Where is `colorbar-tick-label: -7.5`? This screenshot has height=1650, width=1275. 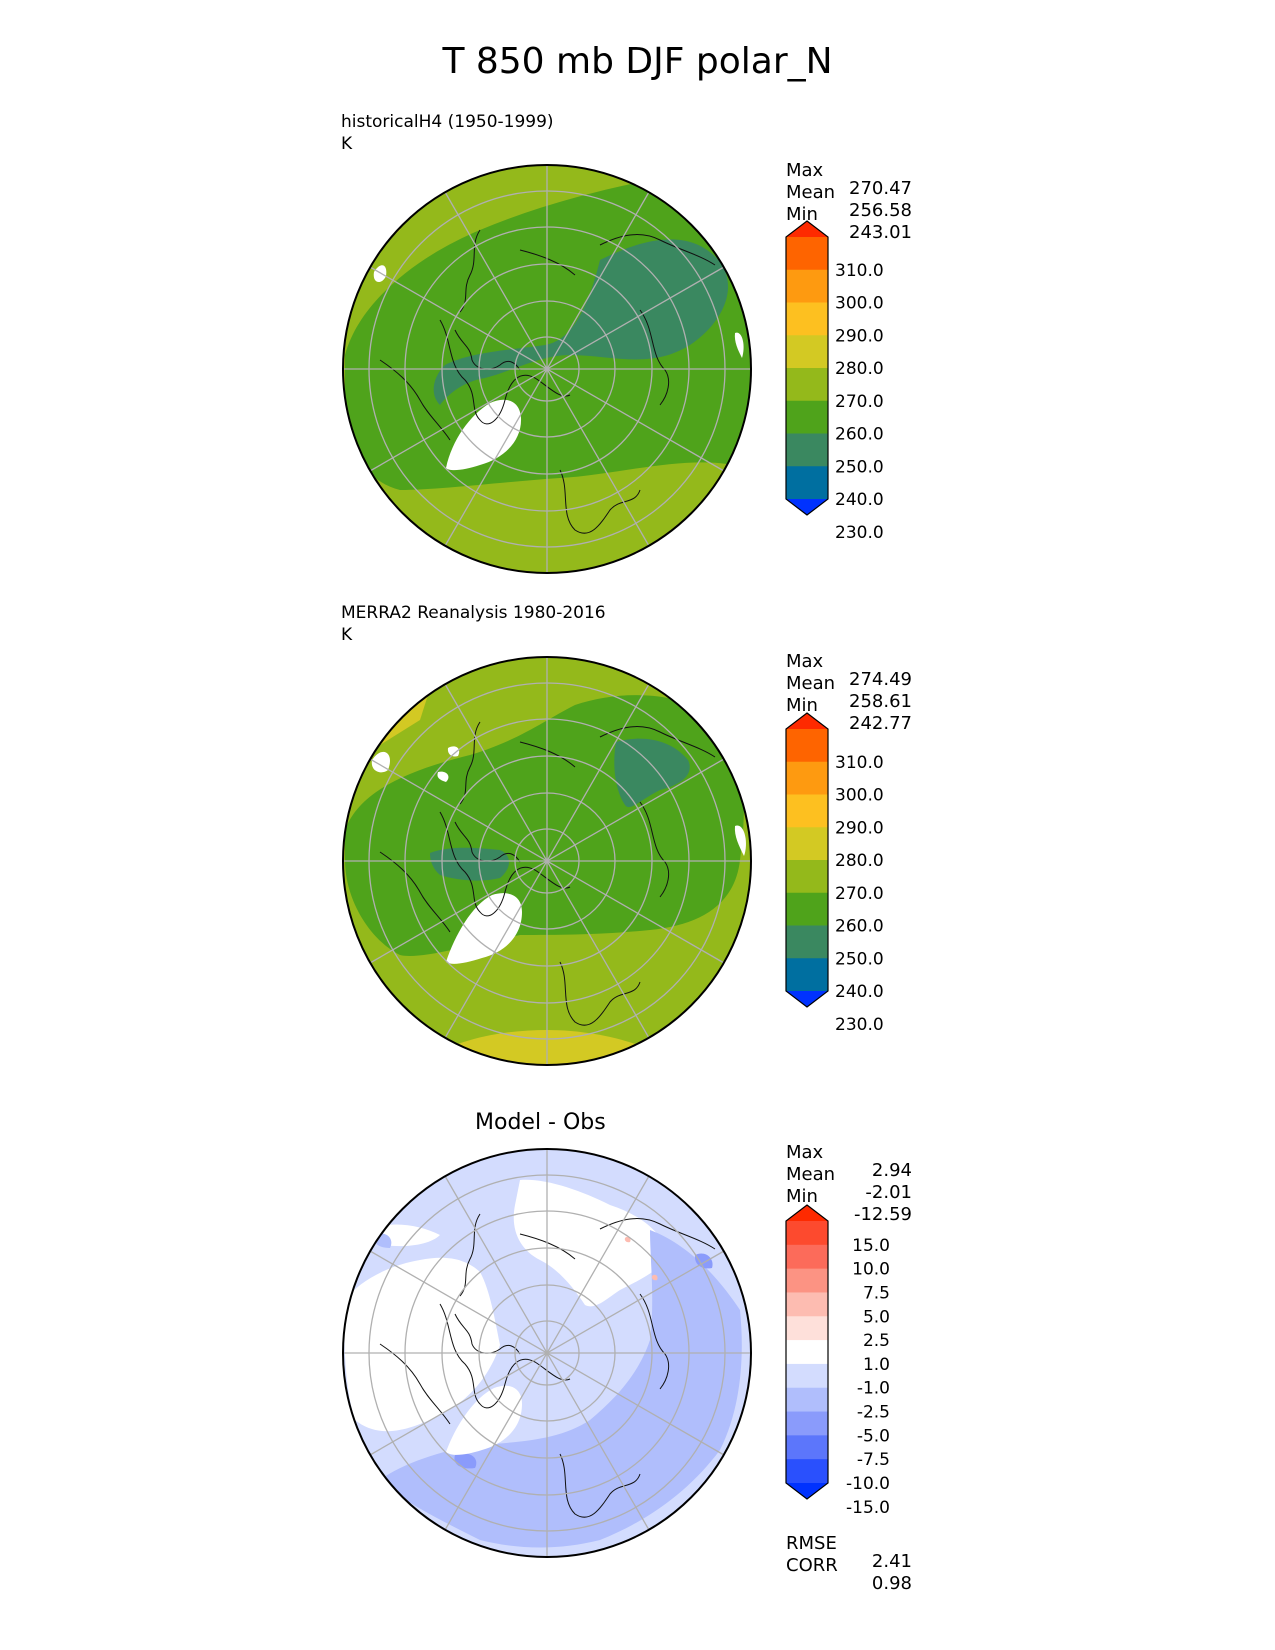 colorbar-tick-label: -7.5 is located at coordinates (873, 1460).